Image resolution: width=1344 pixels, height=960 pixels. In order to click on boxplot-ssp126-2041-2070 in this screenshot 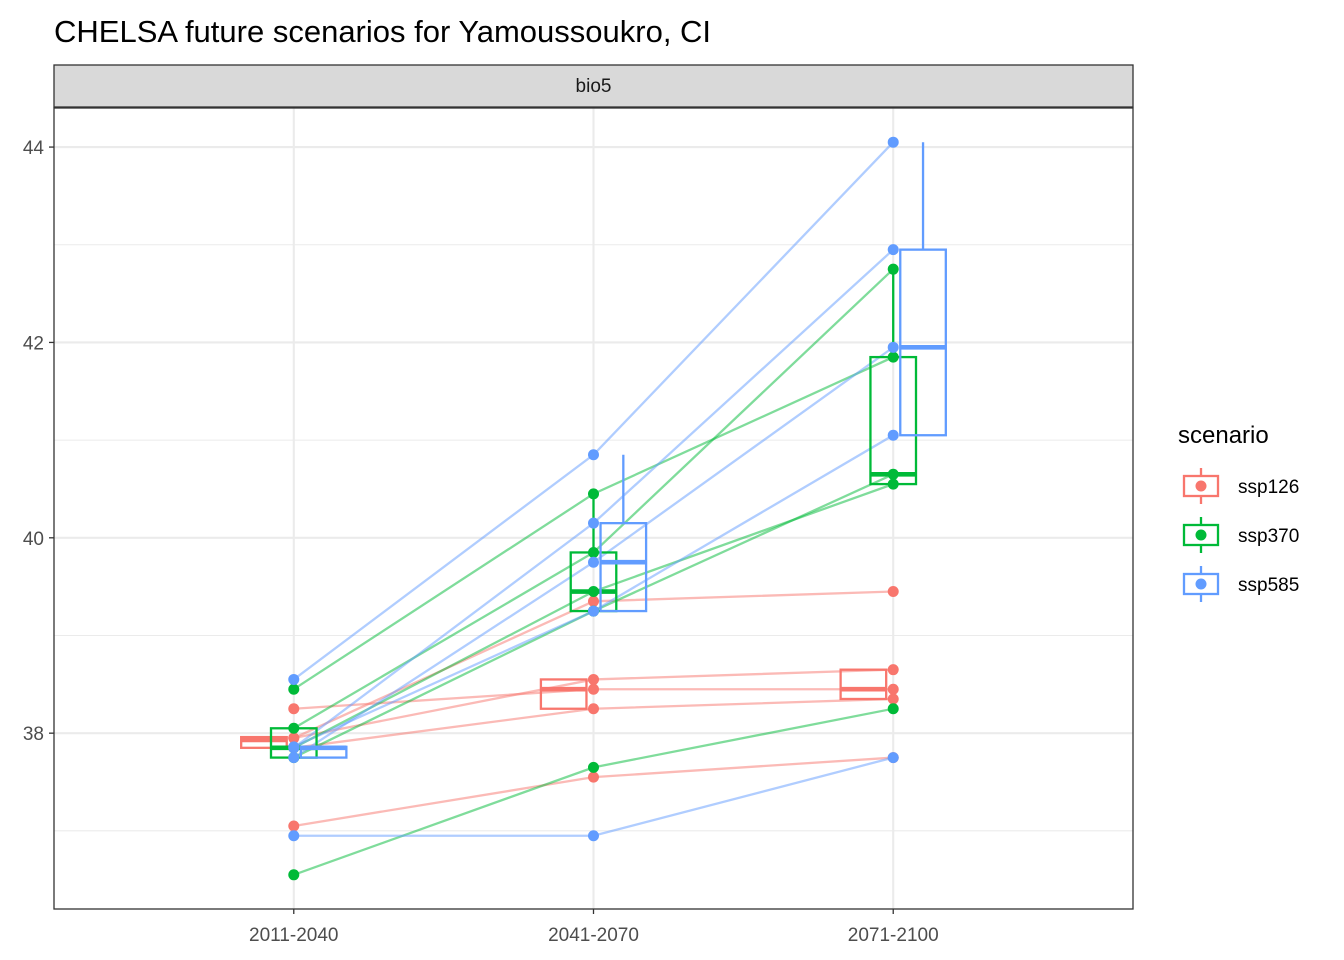, I will do `click(563, 694)`.